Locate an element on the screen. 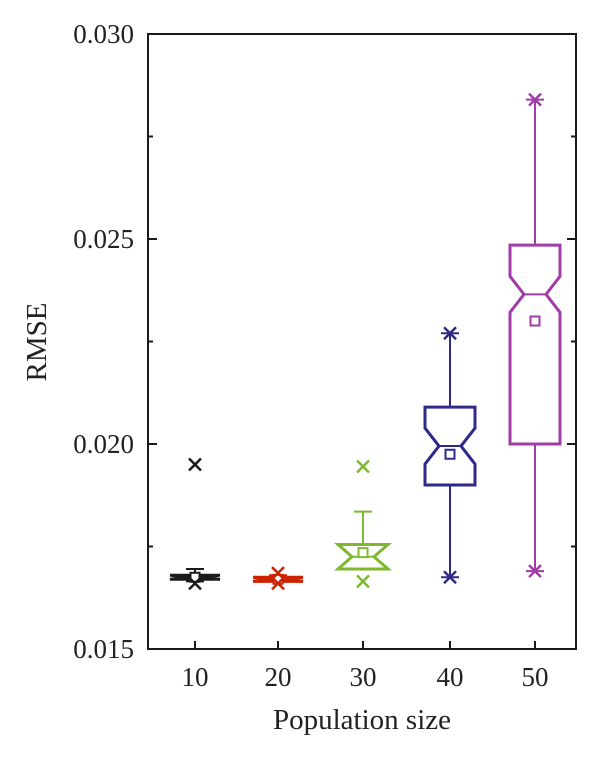  y-axis-label: RMSE is located at coordinates (37, 342).